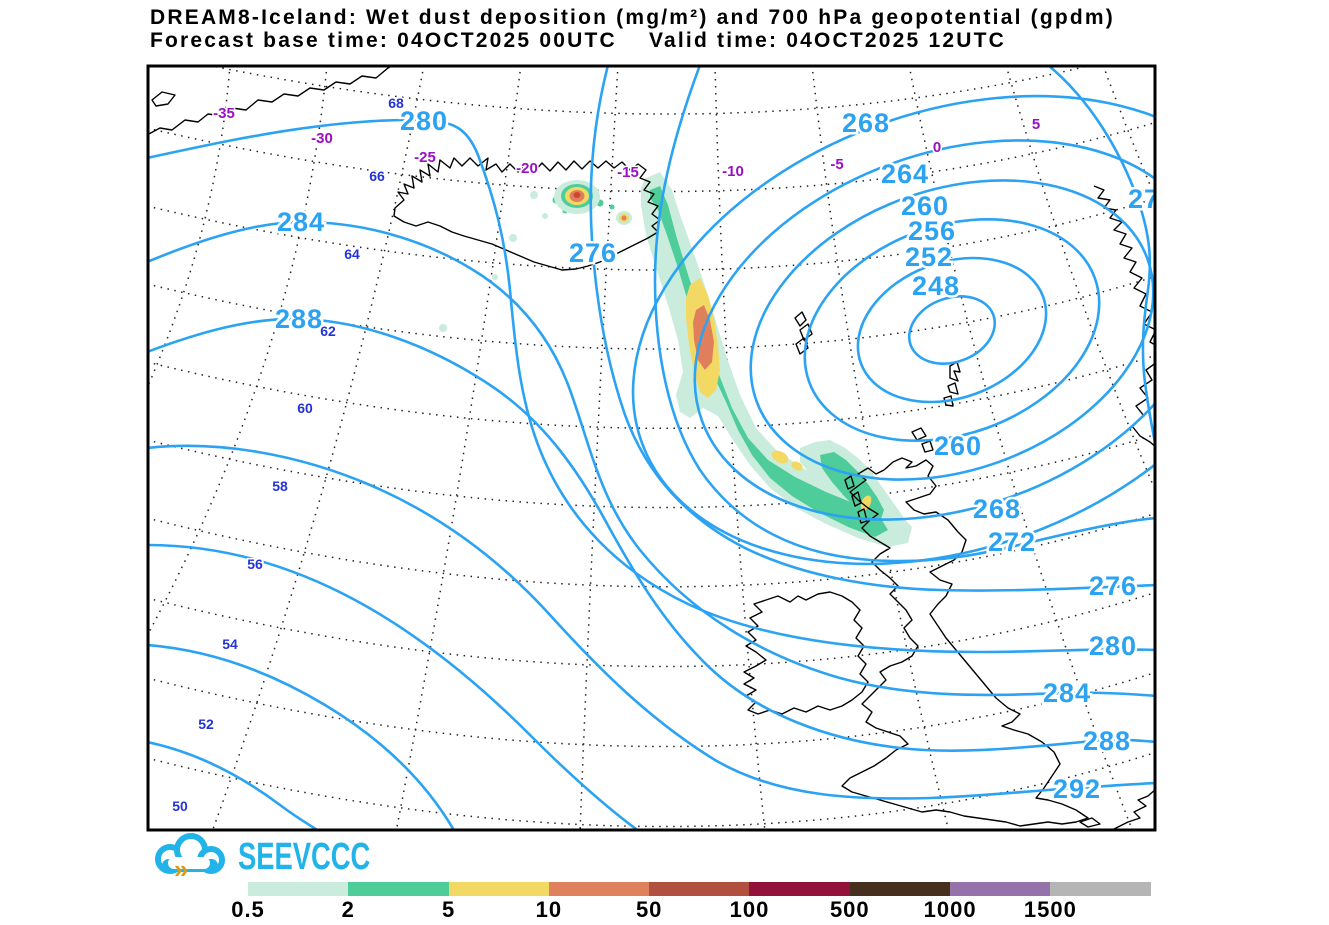 The height and width of the screenshot is (925, 1329). What do you see at coordinates (527, 168) in the screenshot?
I see `temperature-label: -20` at bounding box center [527, 168].